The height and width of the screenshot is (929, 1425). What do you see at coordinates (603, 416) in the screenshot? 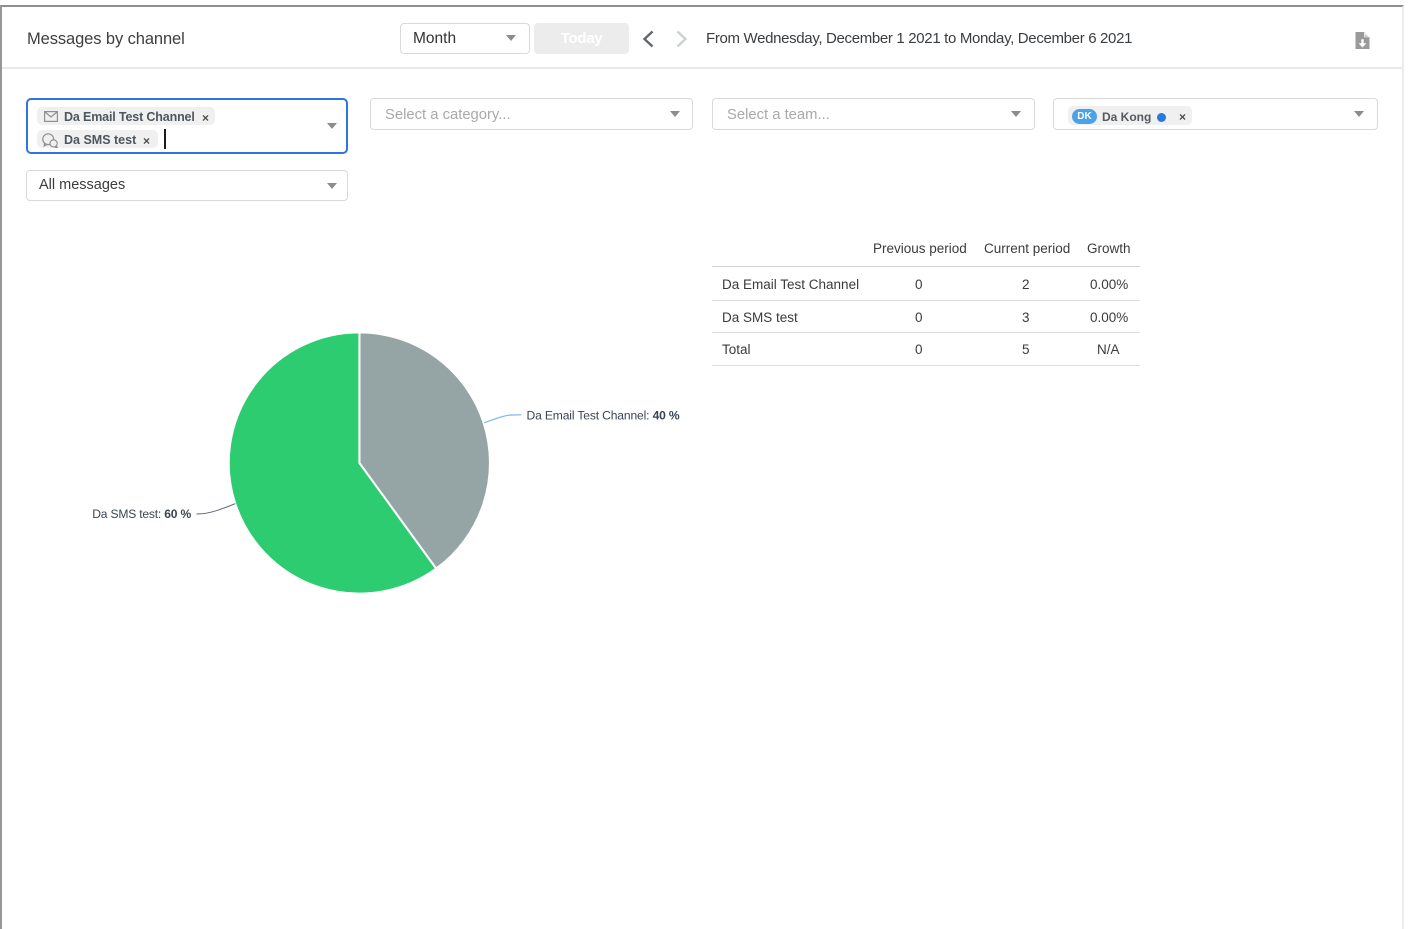
I see `svg-text: Da Email Test Channel: 40 %` at bounding box center [603, 416].